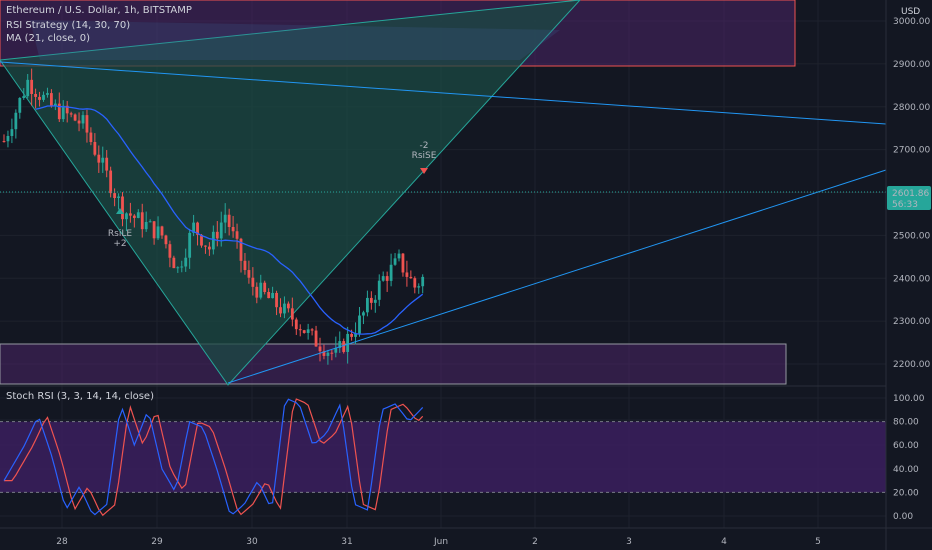 The height and width of the screenshot is (550, 932). Describe the element at coordinates (393, 364) in the screenshot. I see `demand-zone` at that location.